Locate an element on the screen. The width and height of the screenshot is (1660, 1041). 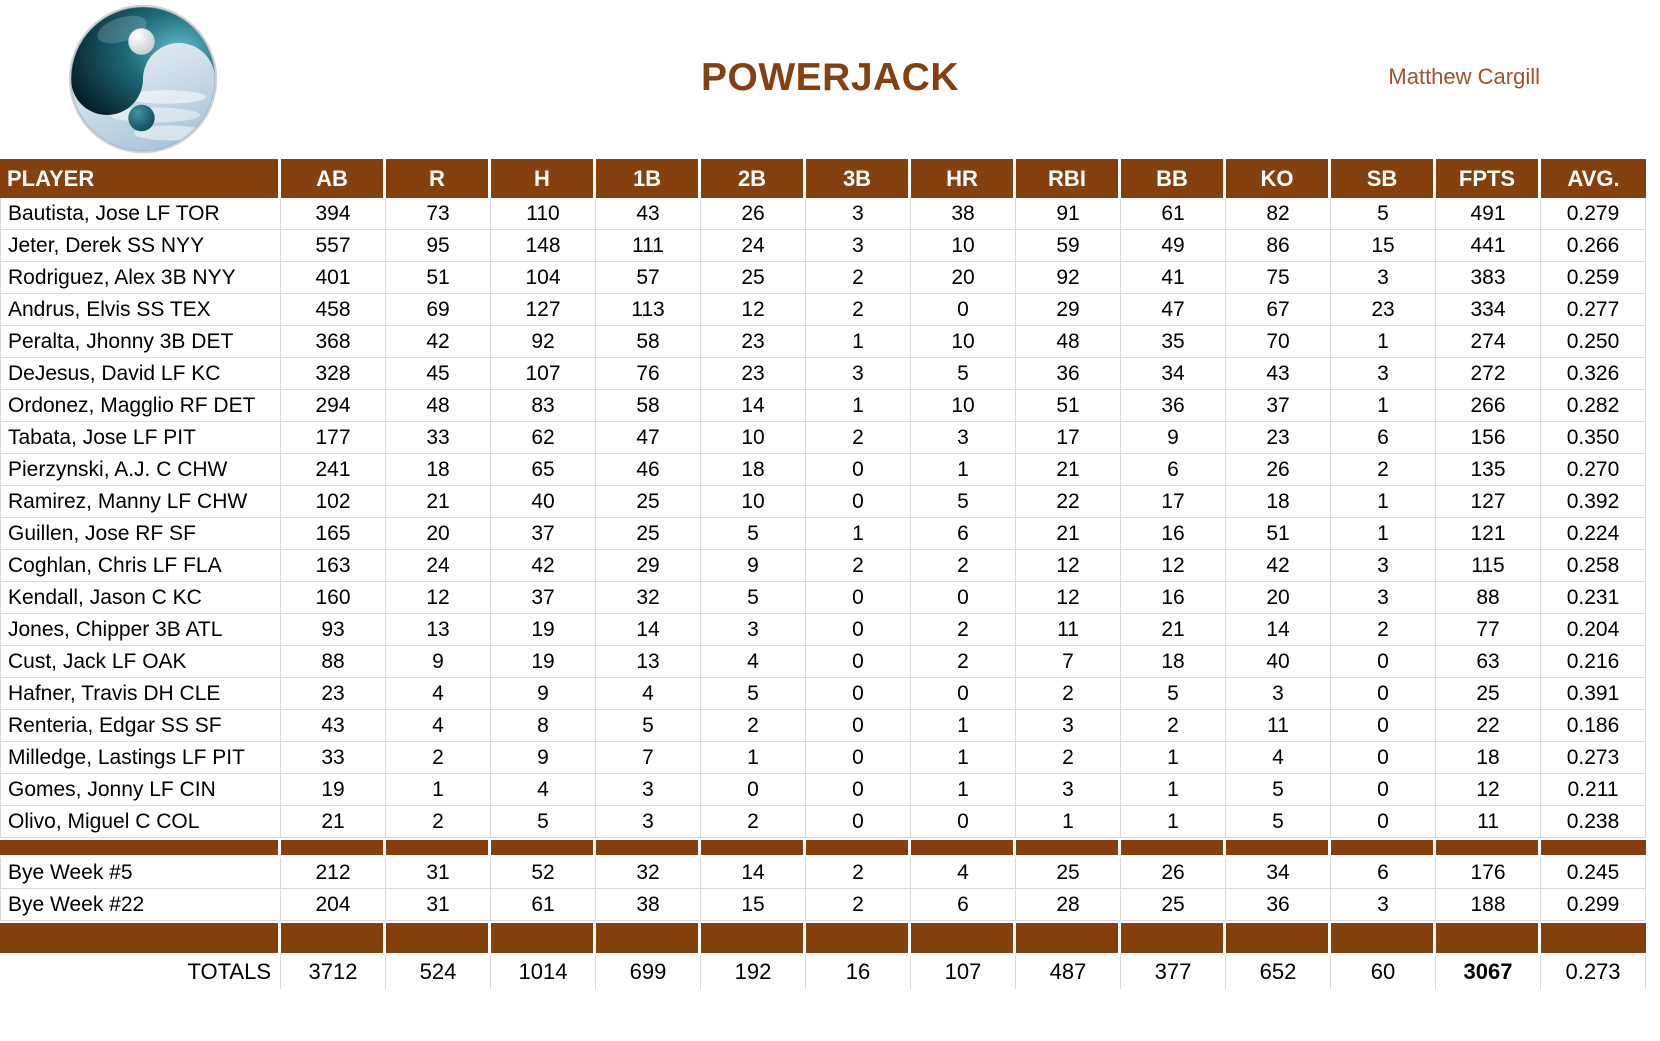
stat-value: 274 is located at coordinates (1488, 342).